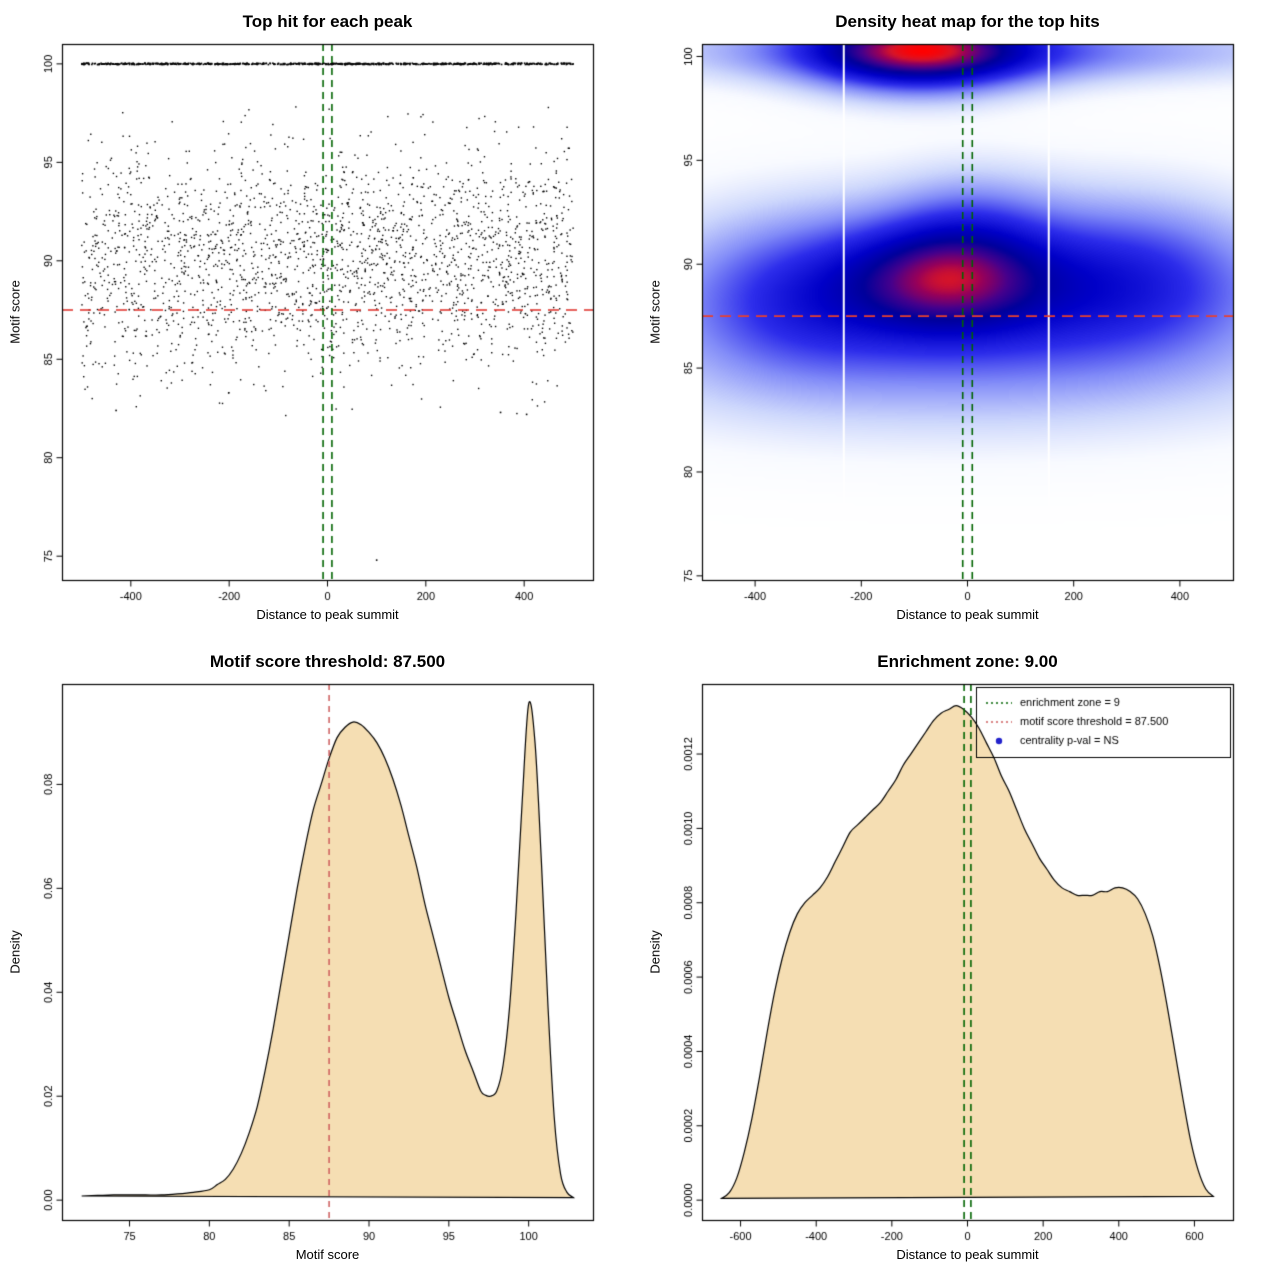 The image size is (1280, 1280). I want to click on x-axis-label: Motif score, so click(327, 1254).